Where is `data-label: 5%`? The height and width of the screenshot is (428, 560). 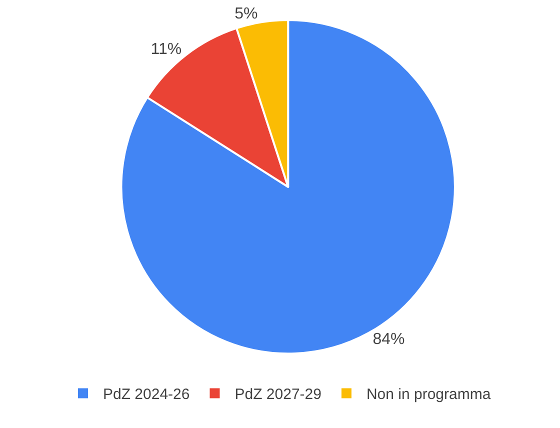
data-label: 5% is located at coordinates (246, 13).